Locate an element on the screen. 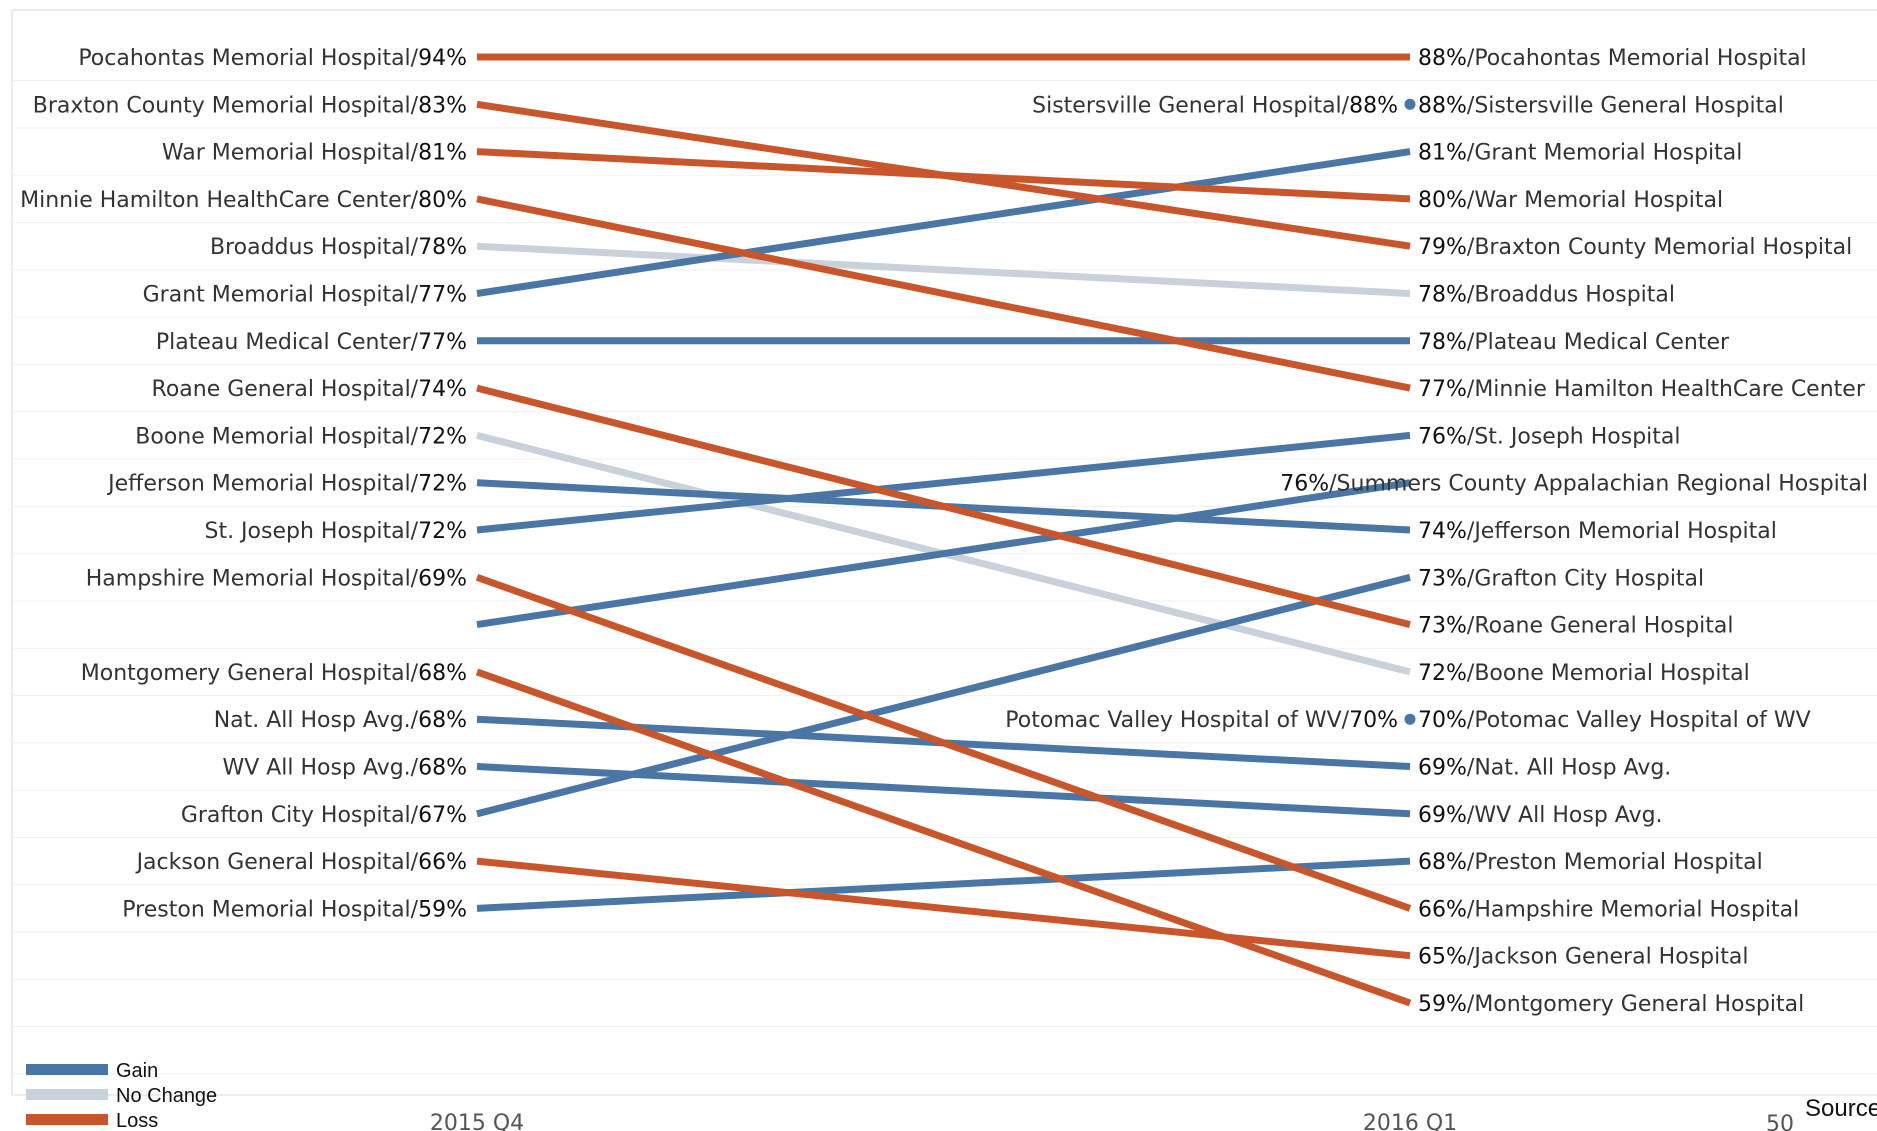  right-label-braxton-county-memorial-hospital: 79%/Braxton County Memorial Hospital is located at coordinates (1635, 247).